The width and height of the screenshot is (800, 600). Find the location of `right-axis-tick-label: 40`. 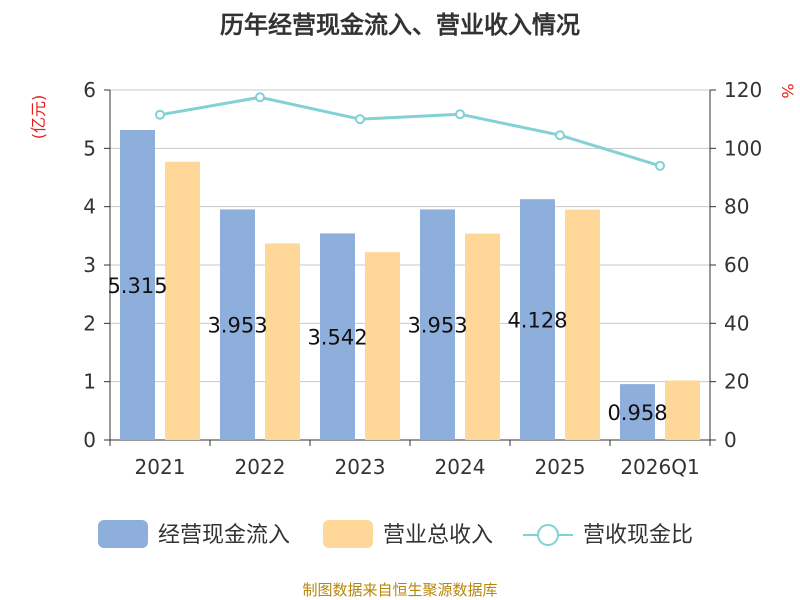

right-axis-tick-label: 40 is located at coordinates (736, 323).